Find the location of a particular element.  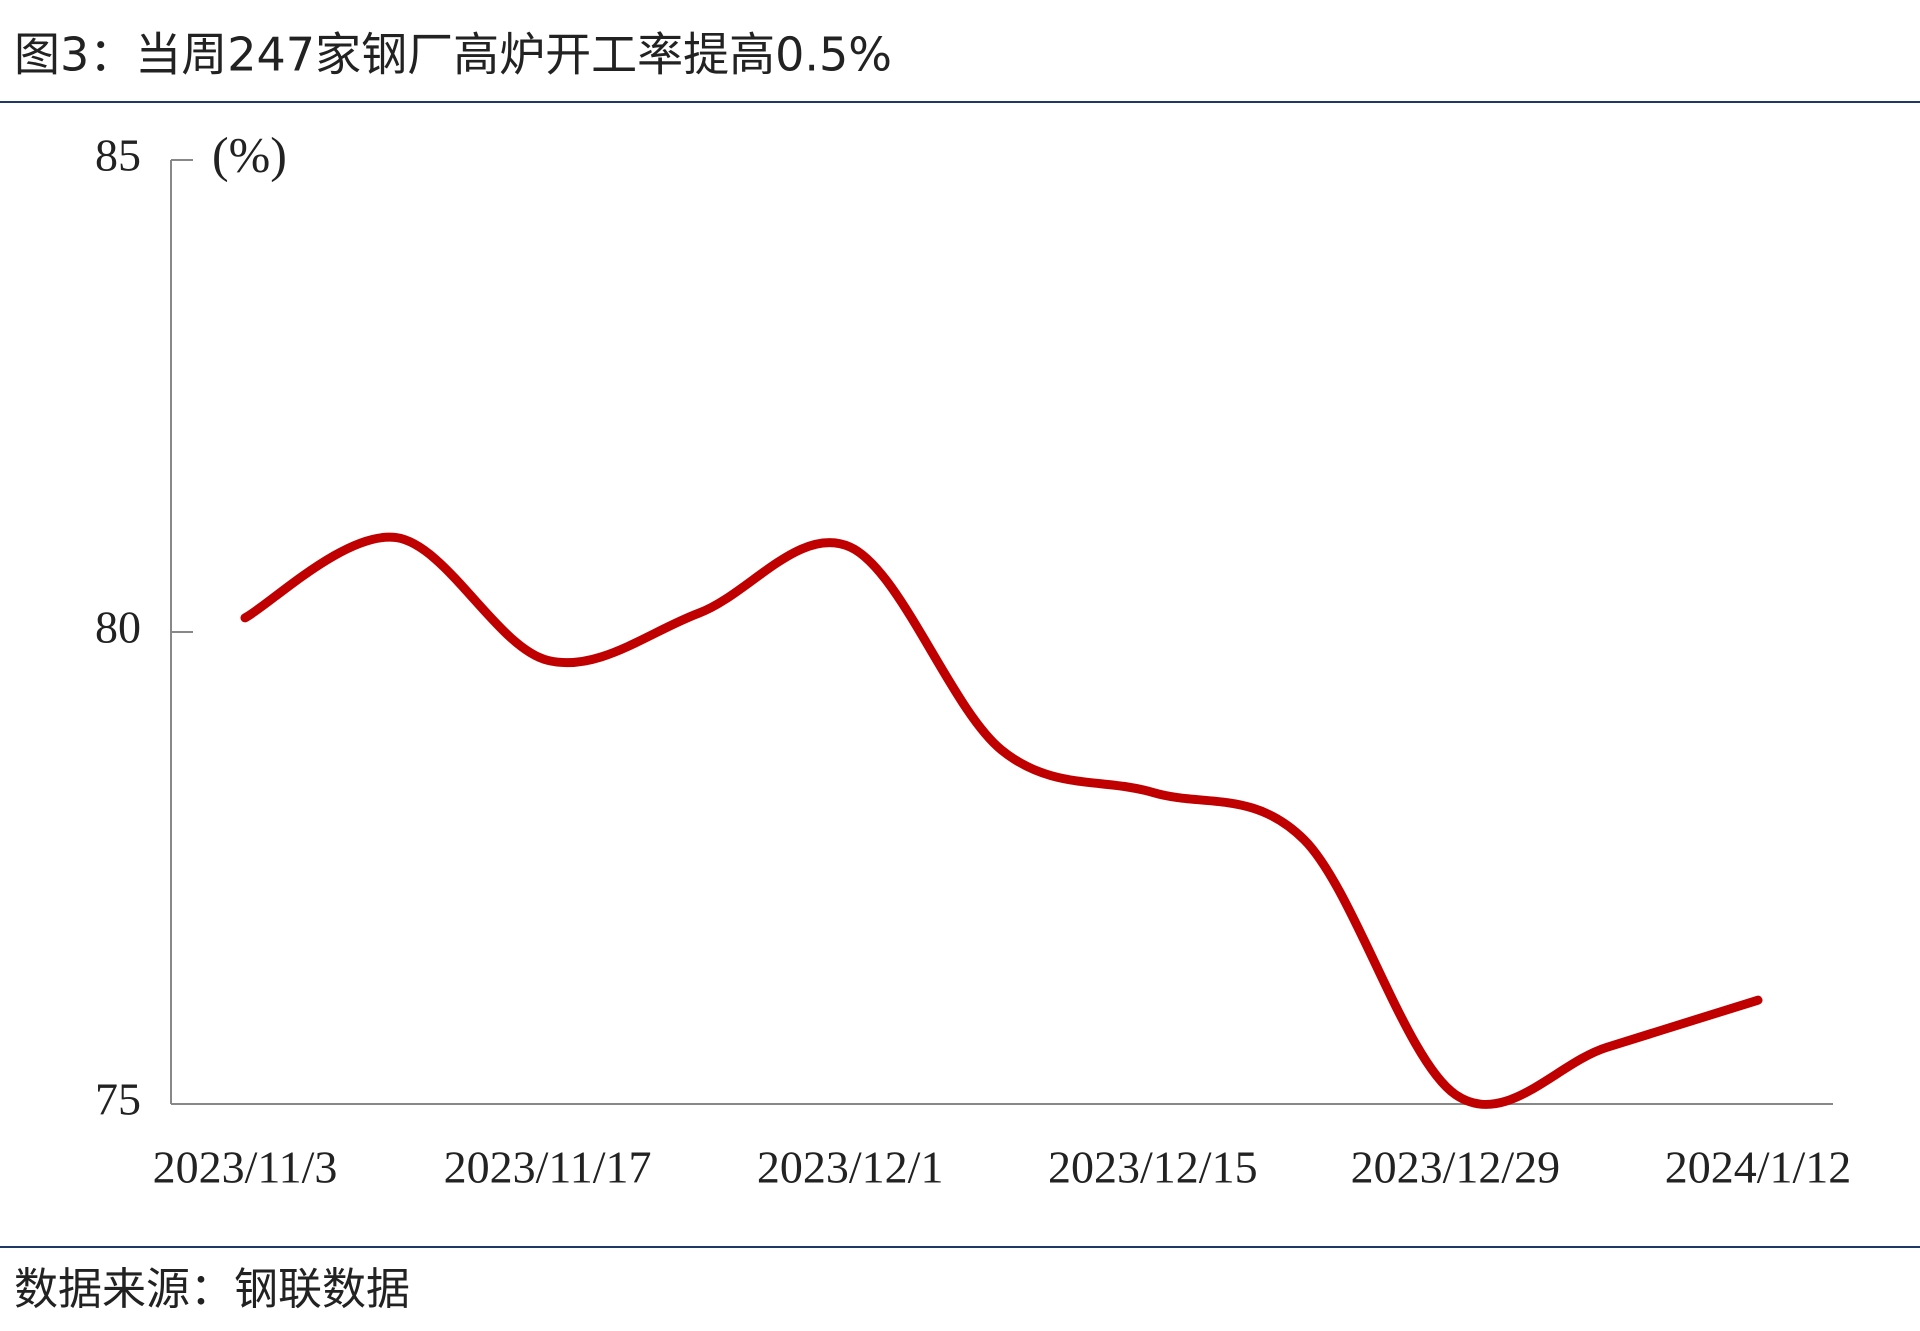

x-tick-label: 2023/12/15 is located at coordinates (1153, 1167).